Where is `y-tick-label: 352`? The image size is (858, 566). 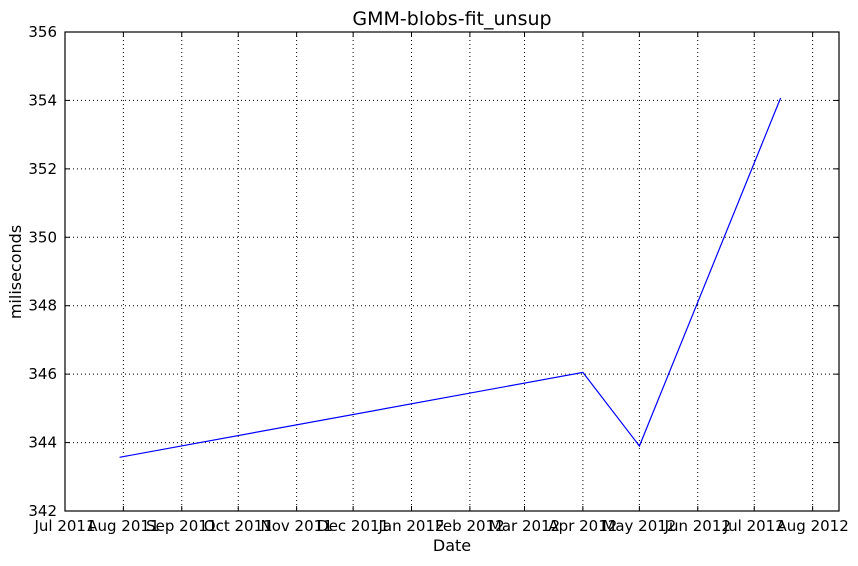
y-tick-label: 352 is located at coordinates (42, 169).